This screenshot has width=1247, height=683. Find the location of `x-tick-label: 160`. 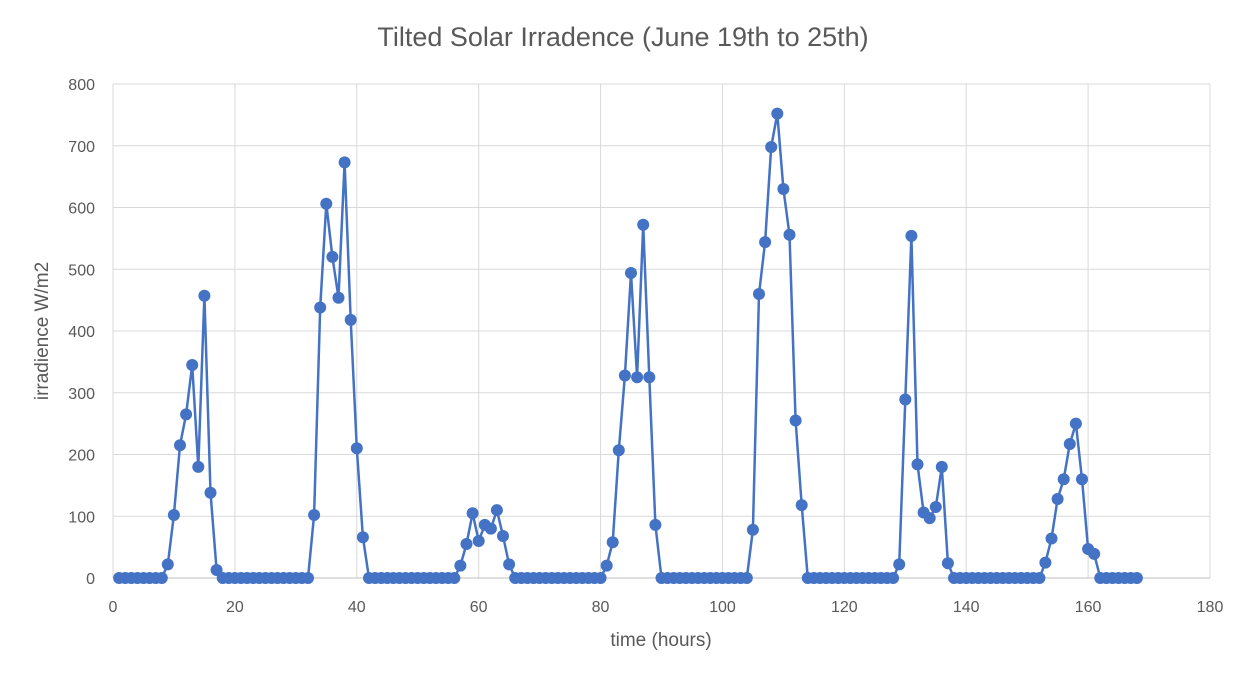

x-tick-label: 160 is located at coordinates (1088, 607).